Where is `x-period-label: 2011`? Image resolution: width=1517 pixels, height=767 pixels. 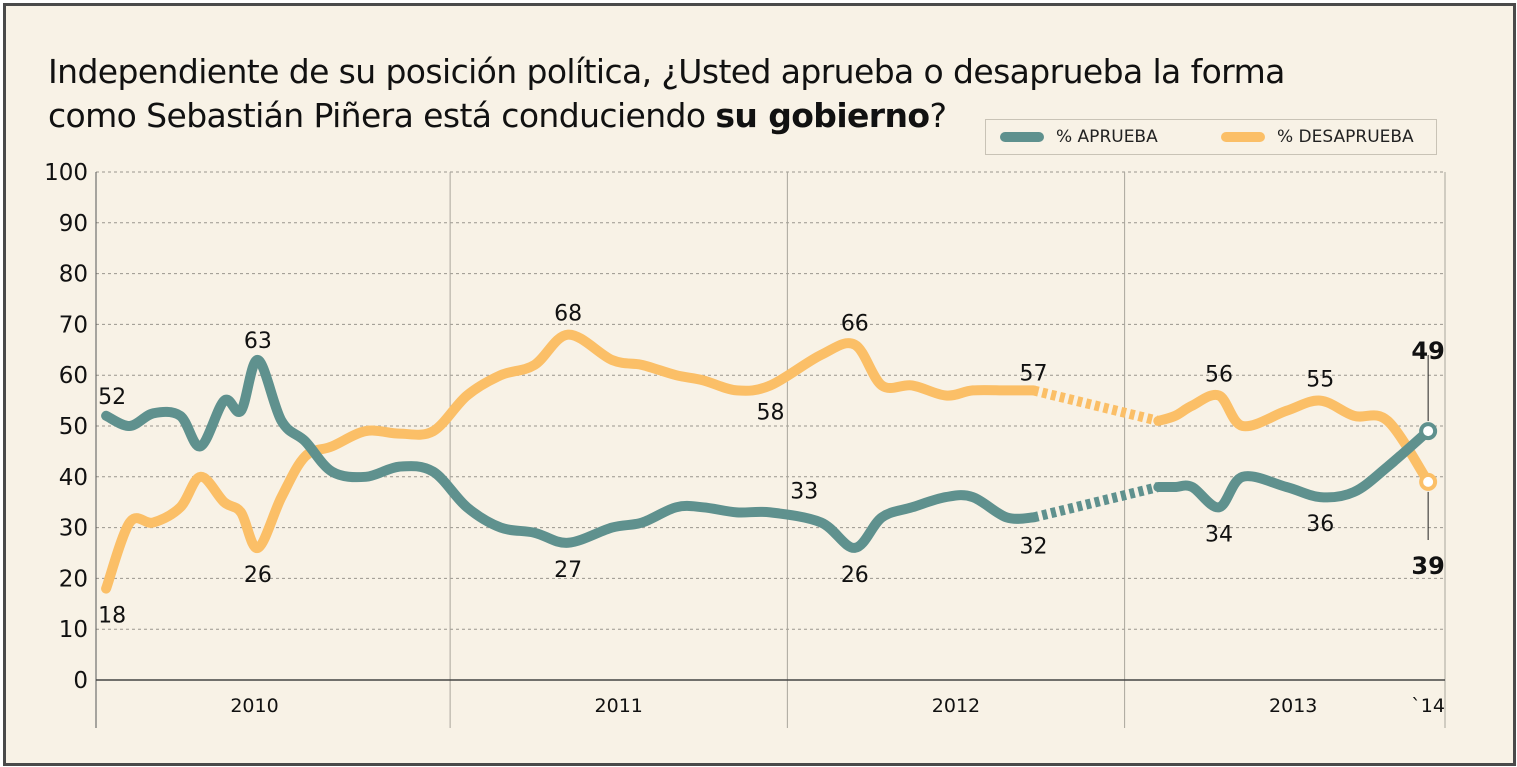
x-period-label: 2011 is located at coordinates (619, 706).